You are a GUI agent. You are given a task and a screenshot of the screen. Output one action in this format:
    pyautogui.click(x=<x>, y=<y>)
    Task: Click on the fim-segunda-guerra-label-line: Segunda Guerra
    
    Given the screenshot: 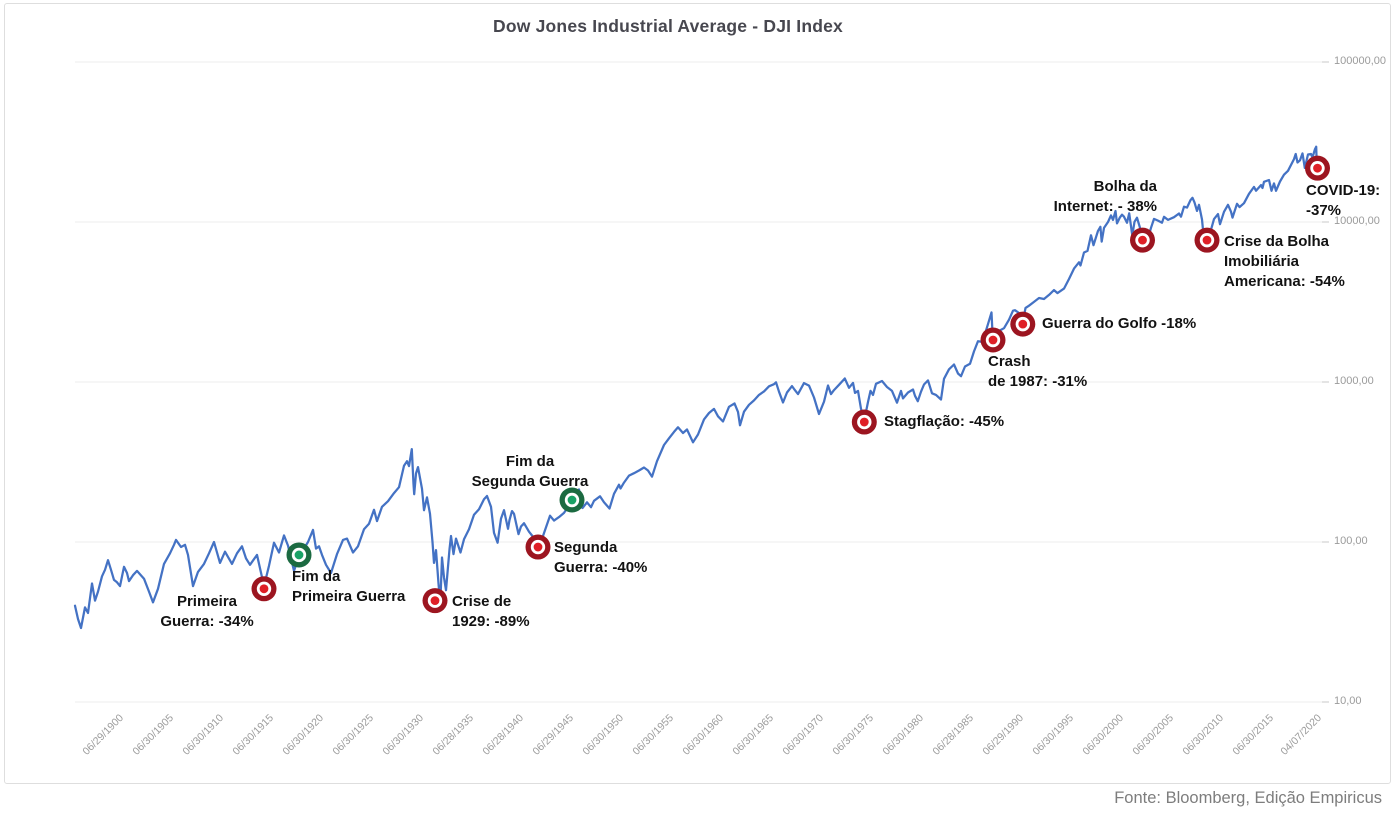 What is the action you would take?
    pyautogui.click(x=530, y=481)
    